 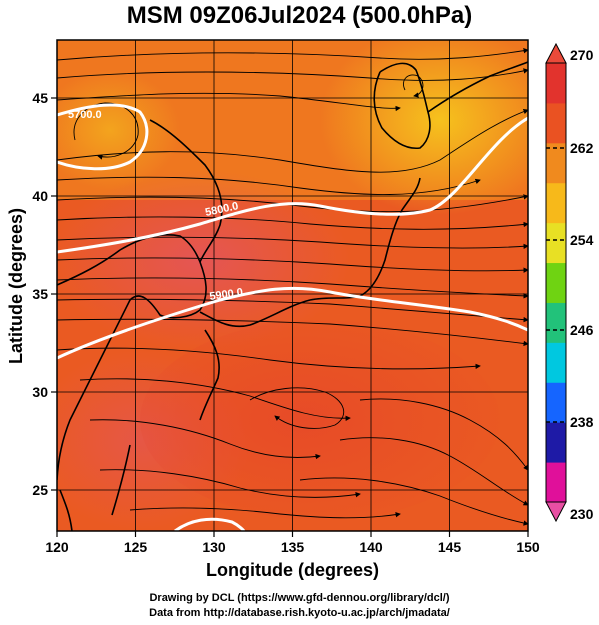 I want to click on x-tick-label: 145, so click(x=450, y=547).